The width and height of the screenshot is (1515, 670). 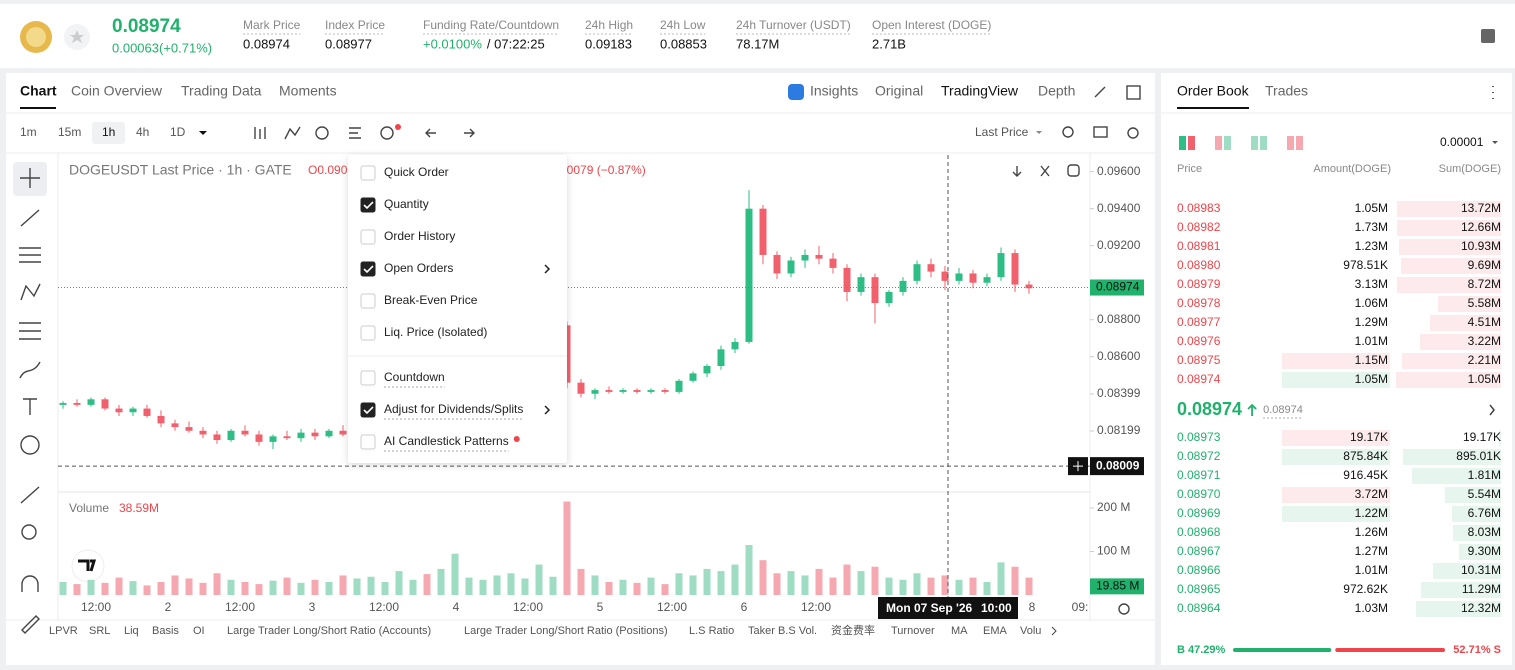 What do you see at coordinates (308, 91) in the screenshot?
I see `chart-tab: Moments` at bounding box center [308, 91].